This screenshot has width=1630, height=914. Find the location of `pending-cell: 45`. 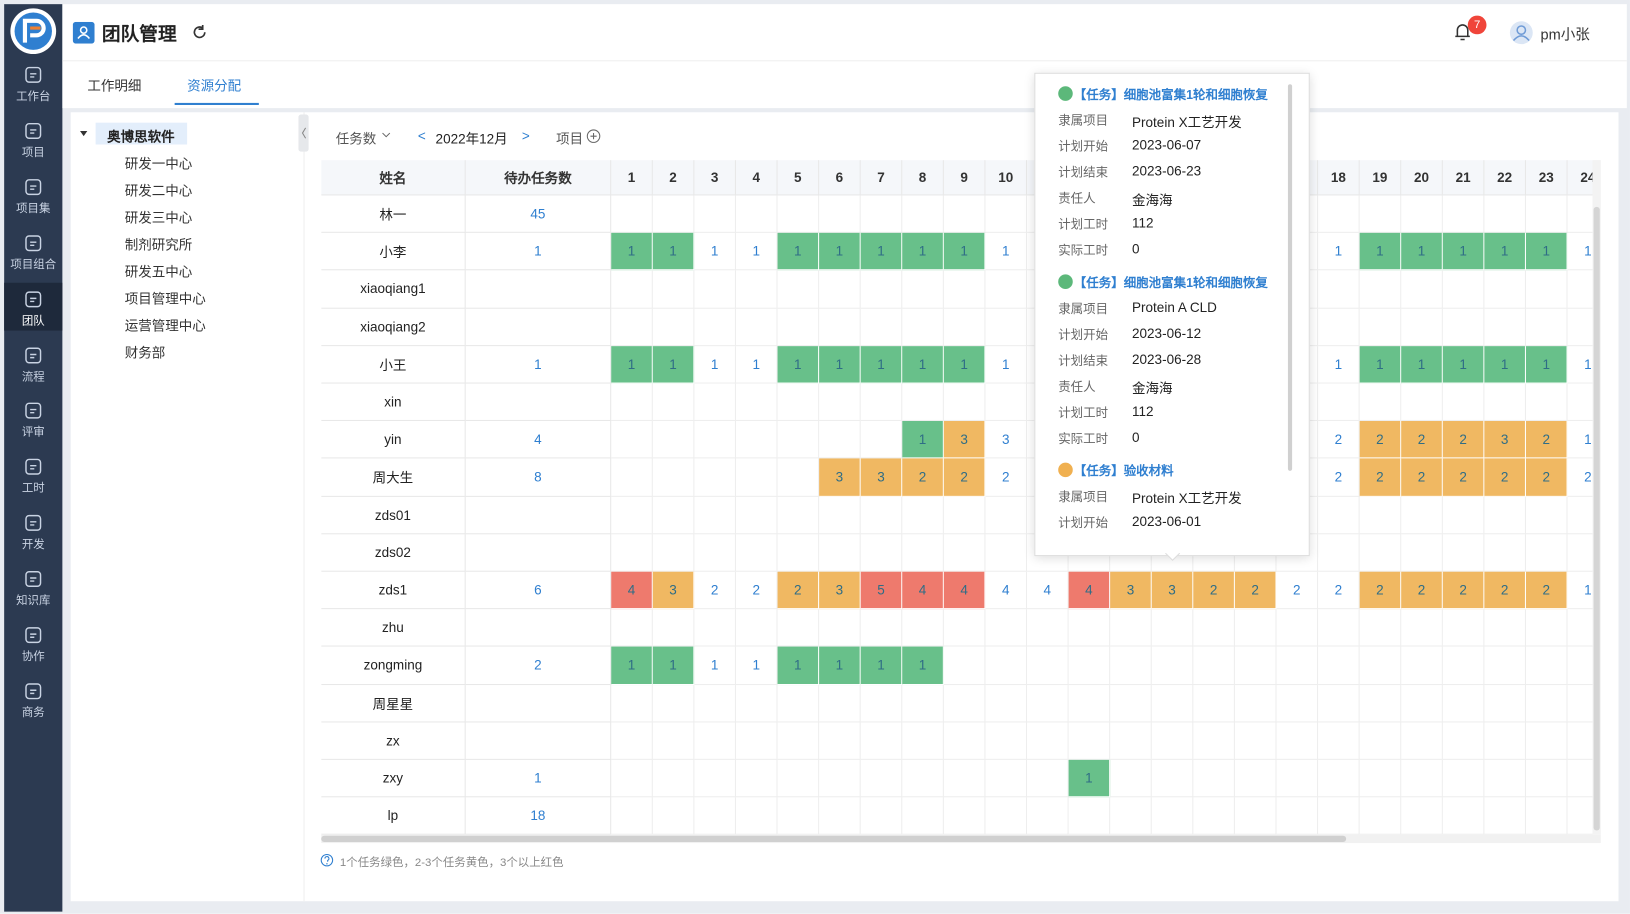

pending-cell: 45 is located at coordinates (538, 214).